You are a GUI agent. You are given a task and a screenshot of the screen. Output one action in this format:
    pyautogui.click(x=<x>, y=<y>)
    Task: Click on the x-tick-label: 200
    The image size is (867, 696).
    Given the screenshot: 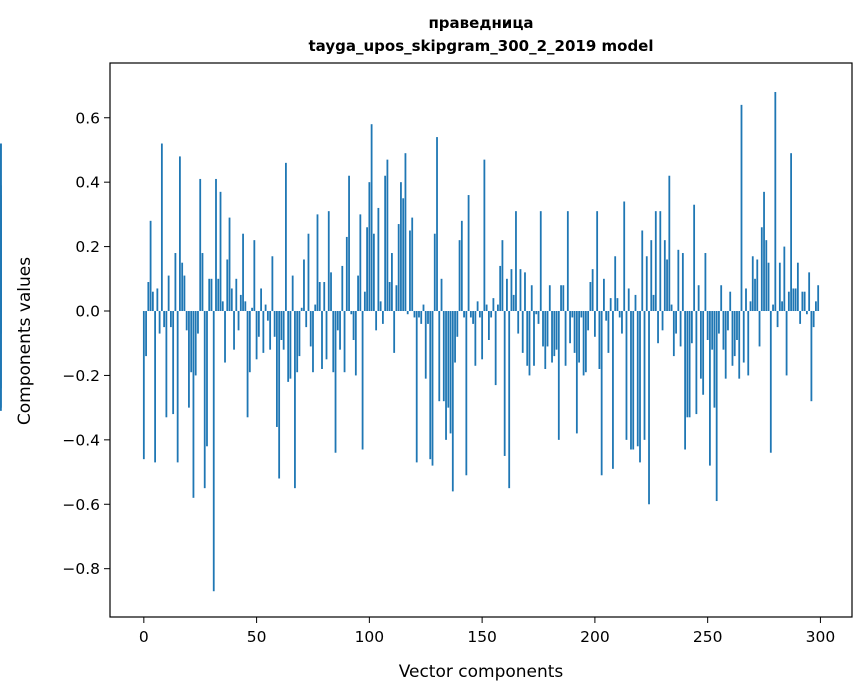 What is the action you would take?
    pyautogui.click(x=595, y=637)
    